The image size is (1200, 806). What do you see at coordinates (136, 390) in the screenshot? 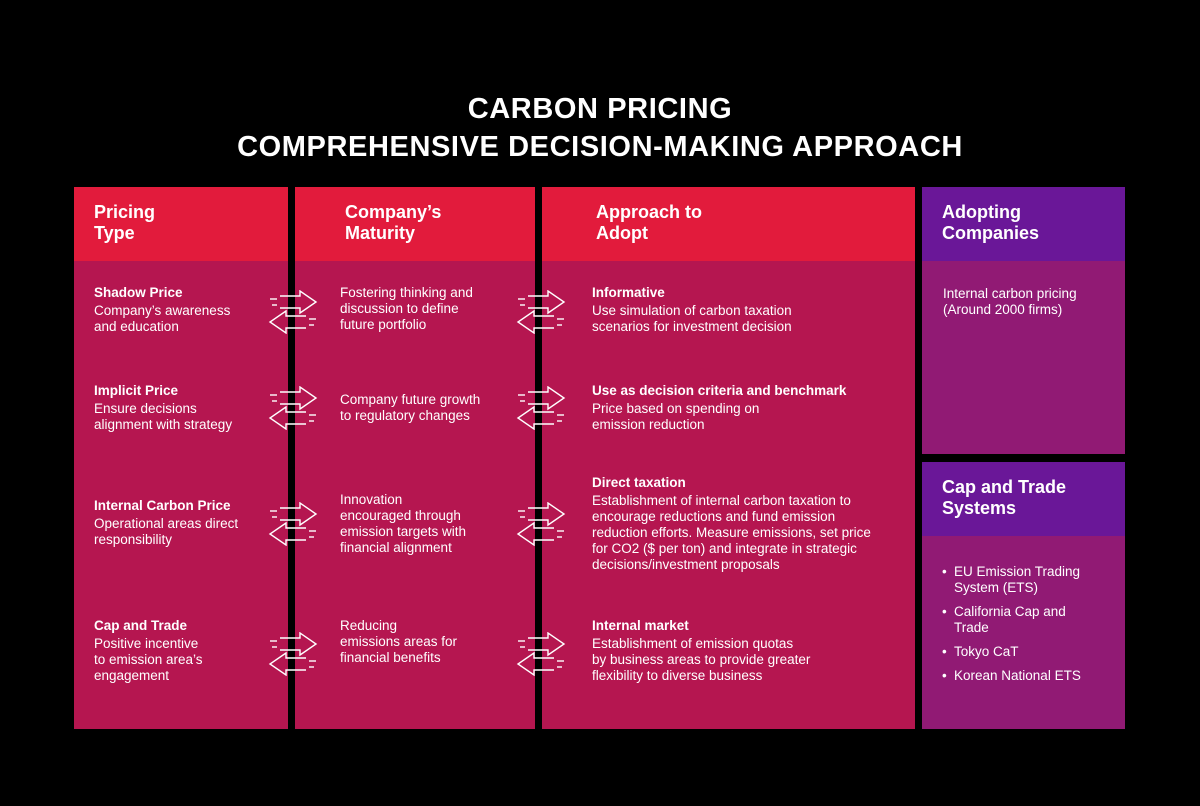
I see `item-title: Implicit Price` at bounding box center [136, 390].